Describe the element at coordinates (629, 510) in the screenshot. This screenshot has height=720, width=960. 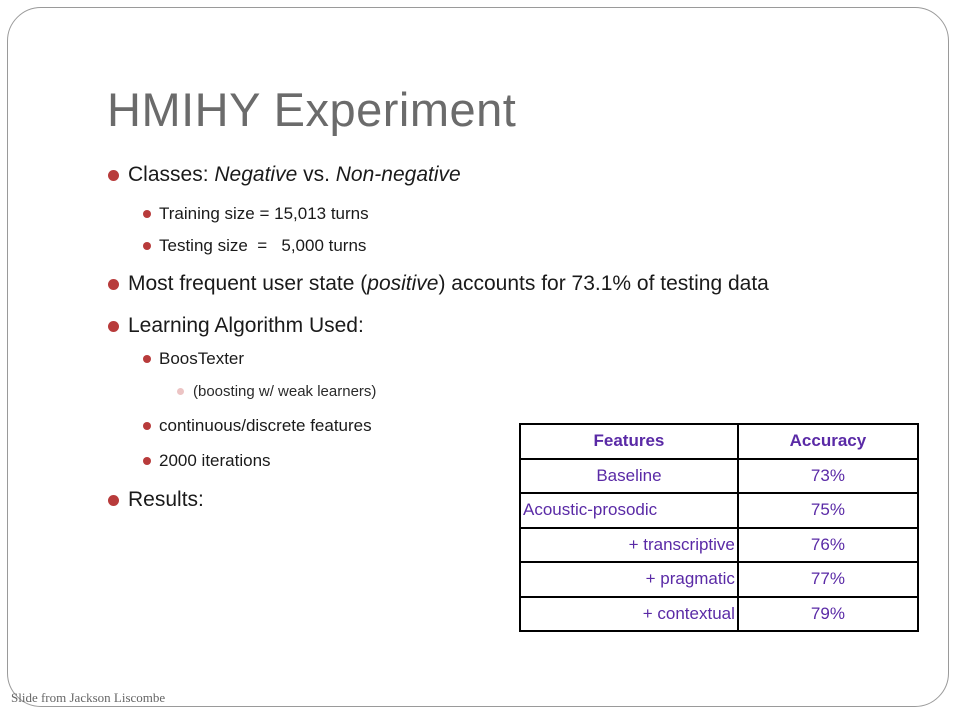
I see `feature-cell: Acoustic-prosodic` at that location.